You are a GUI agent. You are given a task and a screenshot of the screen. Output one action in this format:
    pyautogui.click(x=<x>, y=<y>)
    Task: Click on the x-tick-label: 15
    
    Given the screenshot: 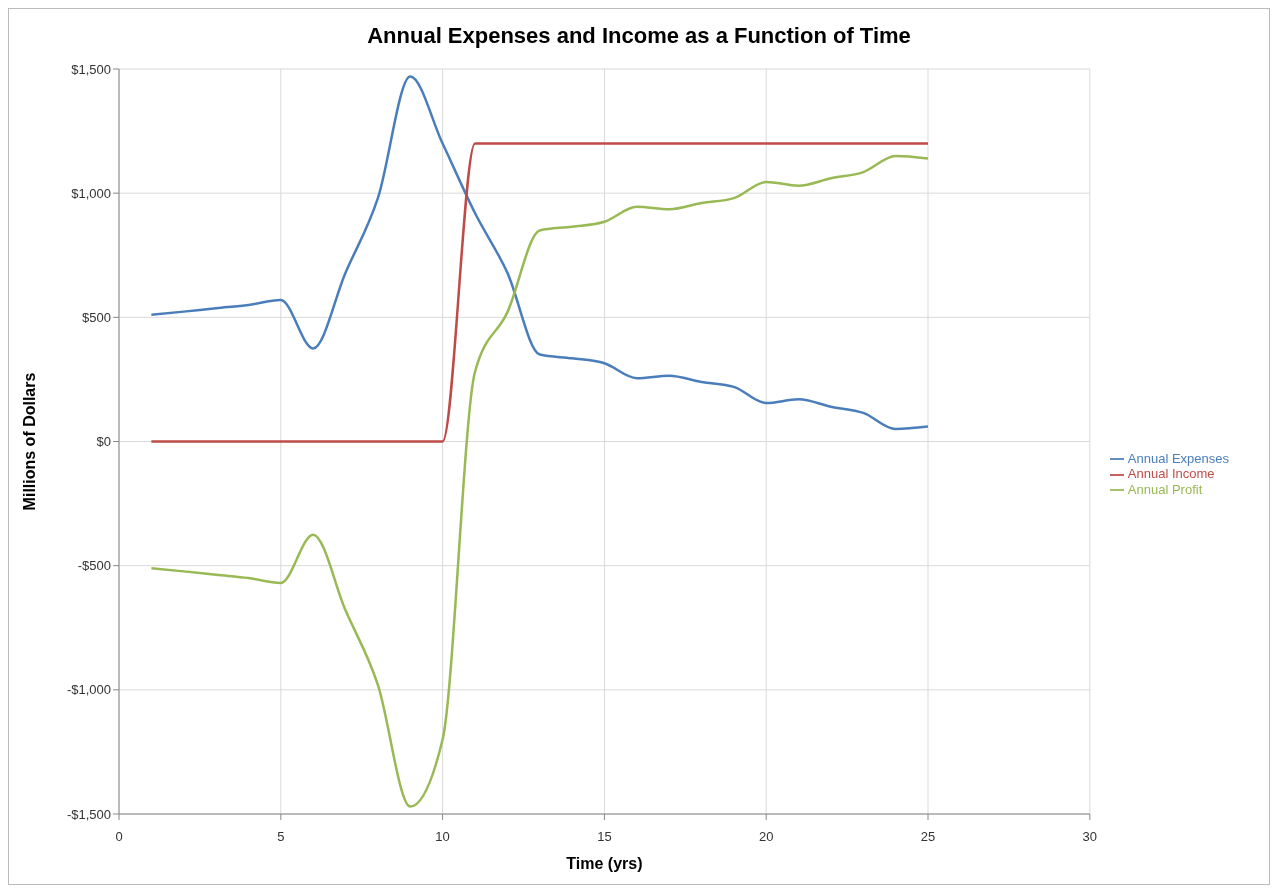 What is the action you would take?
    pyautogui.click(x=604, y=837)
    